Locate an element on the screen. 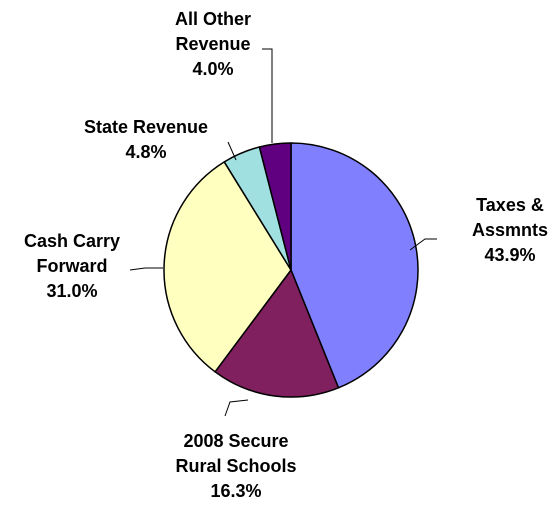 Image resolution: width=550 pixels, height=513 pixels. slice-label-4: State Revenue 4.8% is located at coordinates (146, 139).